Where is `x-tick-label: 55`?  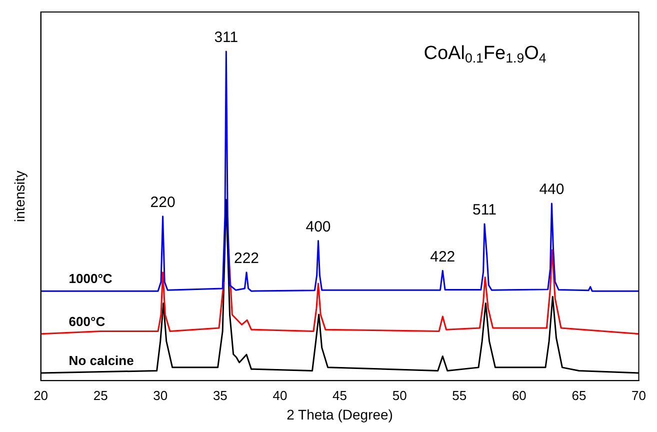 x-tick-label: 55 is located at coordinates (459, 395).